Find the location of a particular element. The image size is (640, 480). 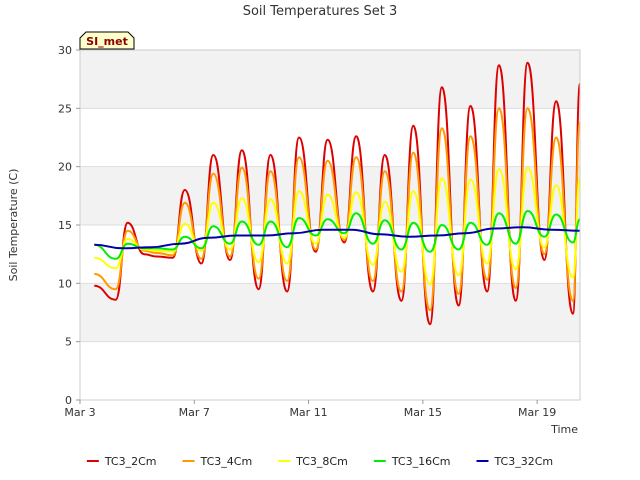

badge-label: SI_met is located at coordinates (107, 41).